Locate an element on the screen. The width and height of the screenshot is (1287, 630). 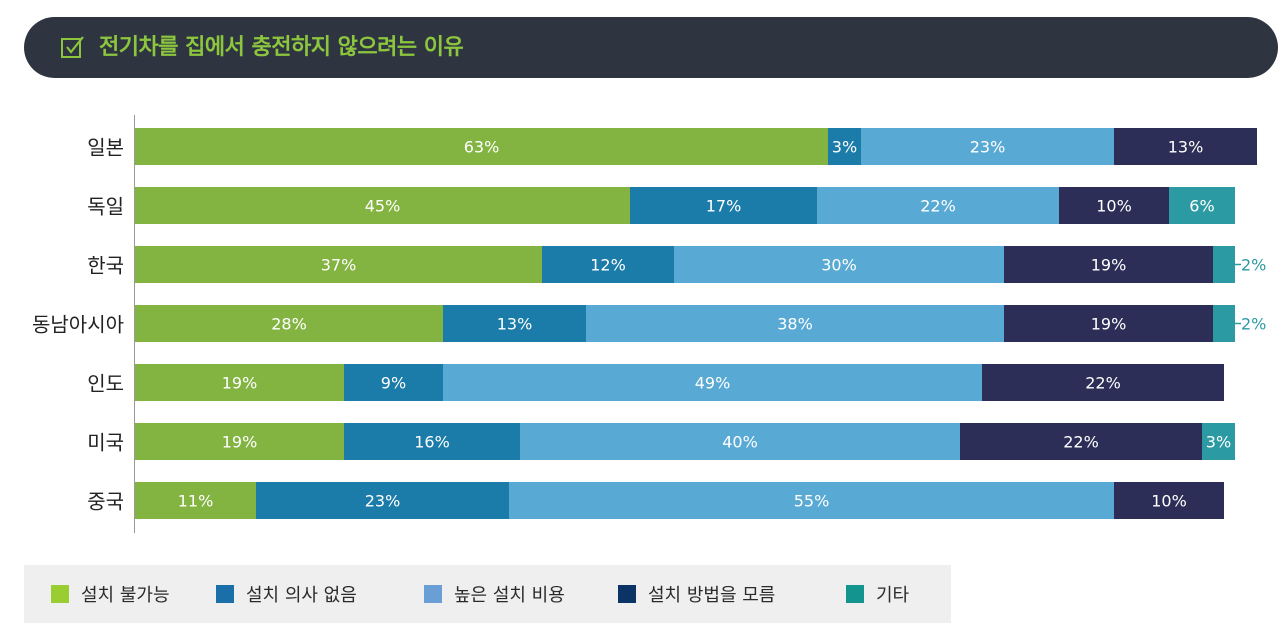
legend-item-install-impossible: 설치 불가능 is located at coordinates (110, 594).